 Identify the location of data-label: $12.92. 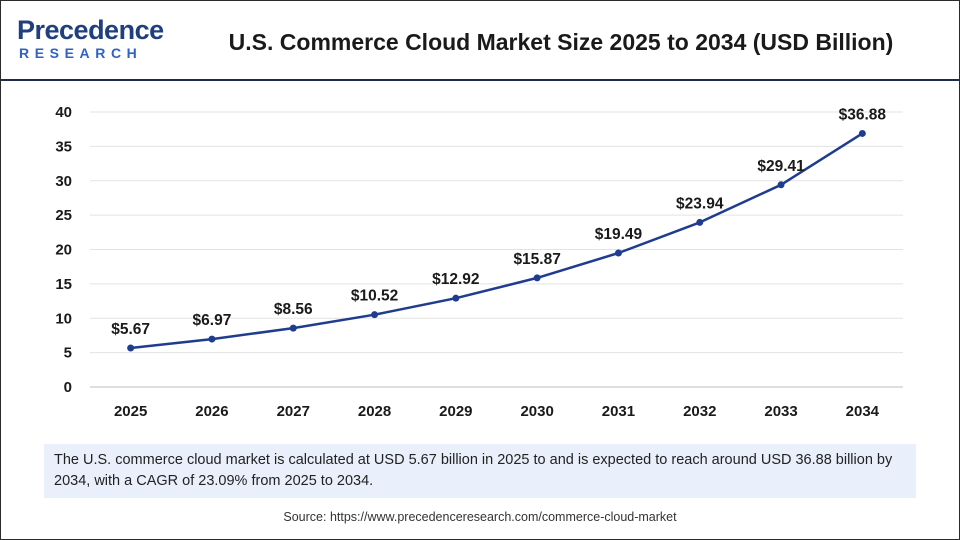
(455, 279).